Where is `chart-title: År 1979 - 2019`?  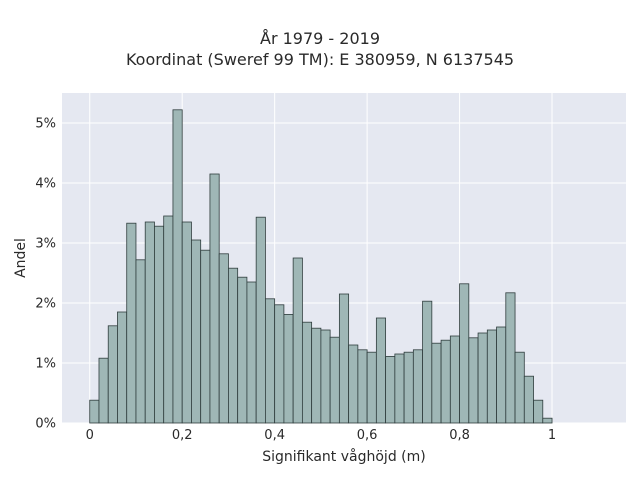 chart-title: År 1979 - 2019 is located at coordinates (320, 38).